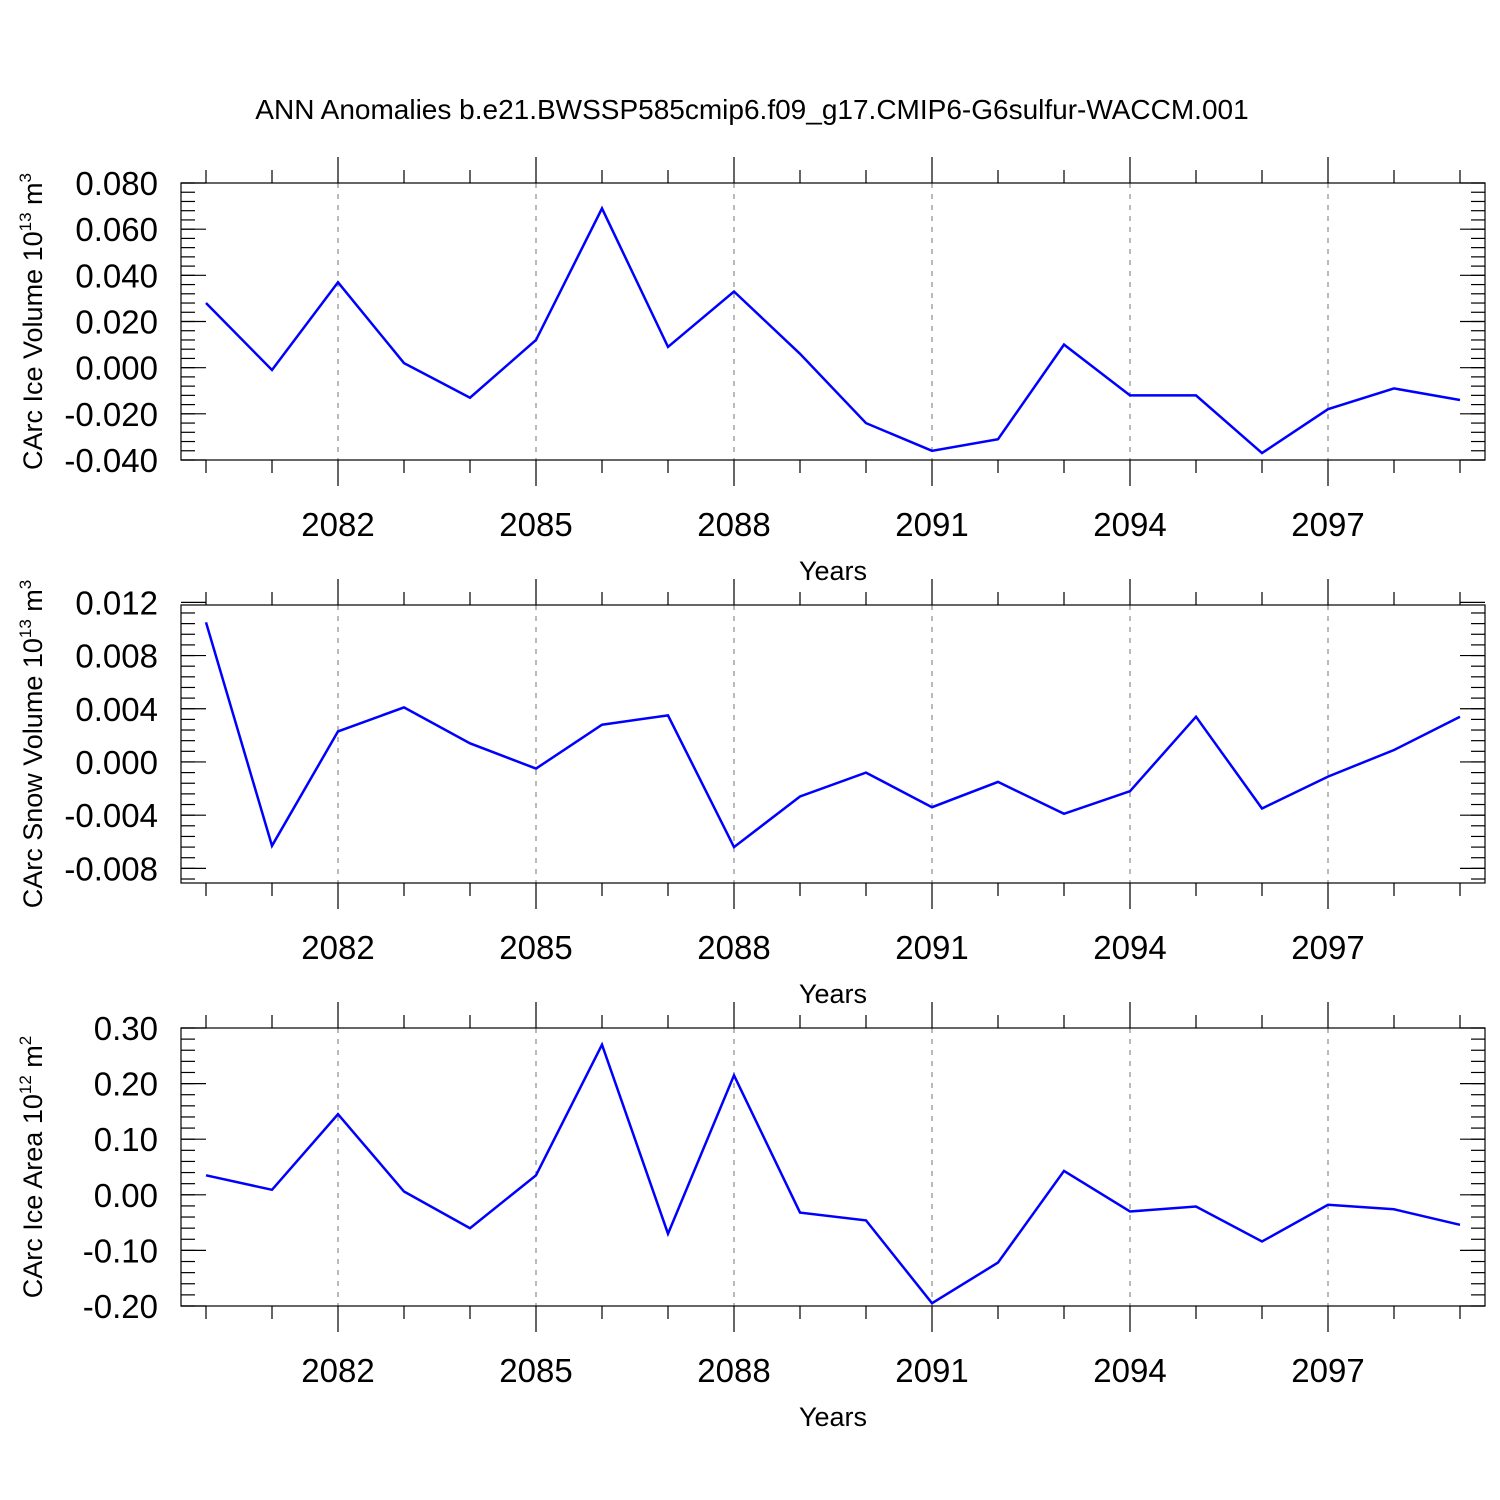 This screenshot has height=1500, width=1500. Describe the element at coordinates (126, 1028) in the screenshot. I see `y-tick-label: 0.30` at that location.